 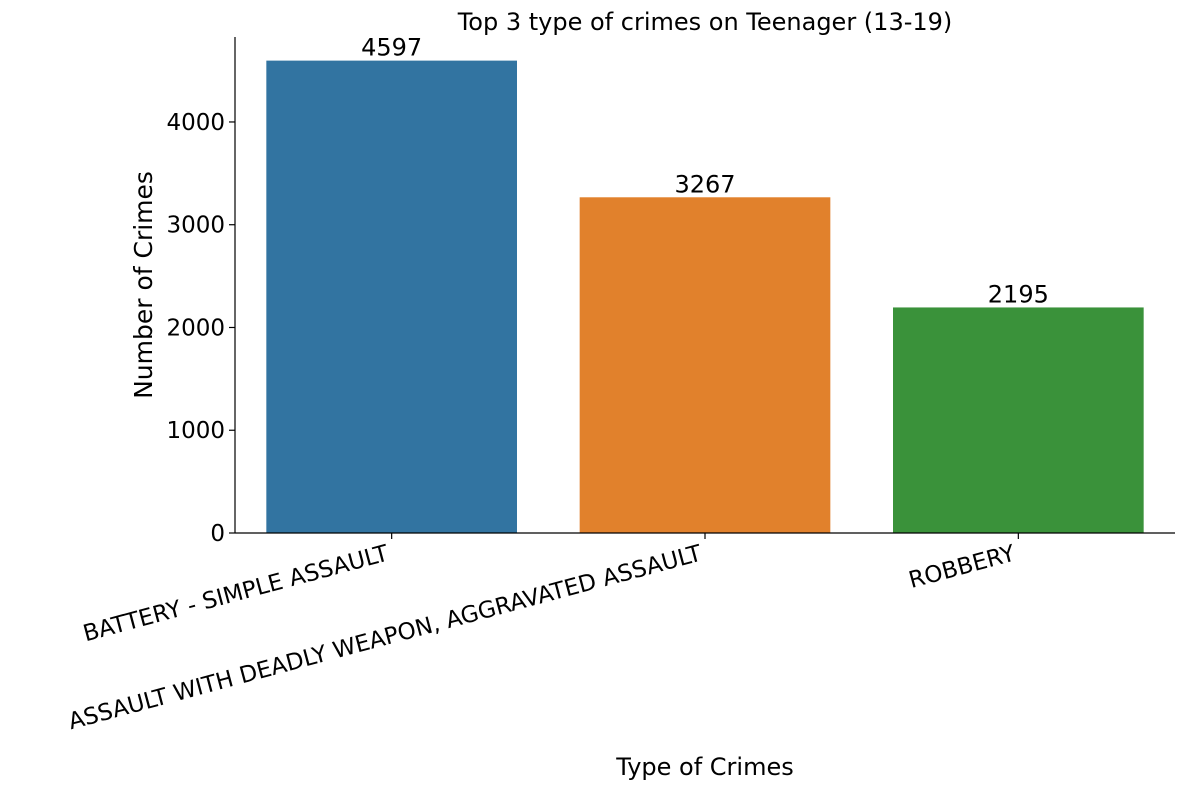 I want to click on chart-title: Top 3 type of crimes on Teenager (13-19), so click(x=705, y=22).